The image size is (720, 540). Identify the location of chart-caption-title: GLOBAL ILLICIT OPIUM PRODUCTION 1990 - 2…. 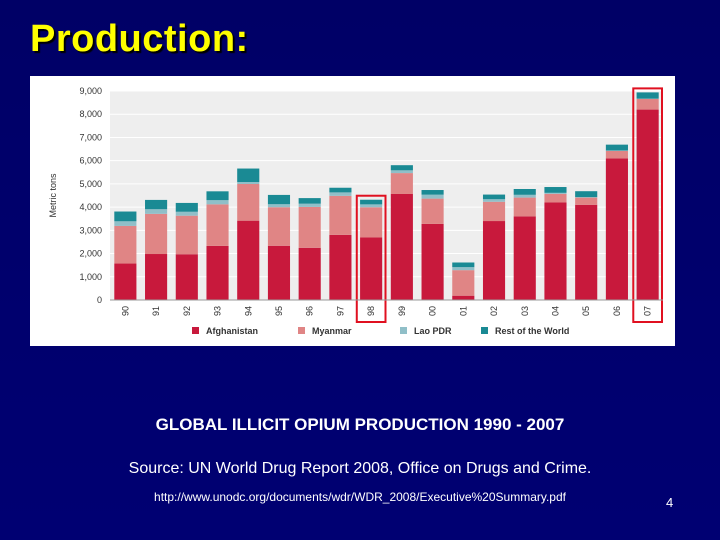
(360, 424).